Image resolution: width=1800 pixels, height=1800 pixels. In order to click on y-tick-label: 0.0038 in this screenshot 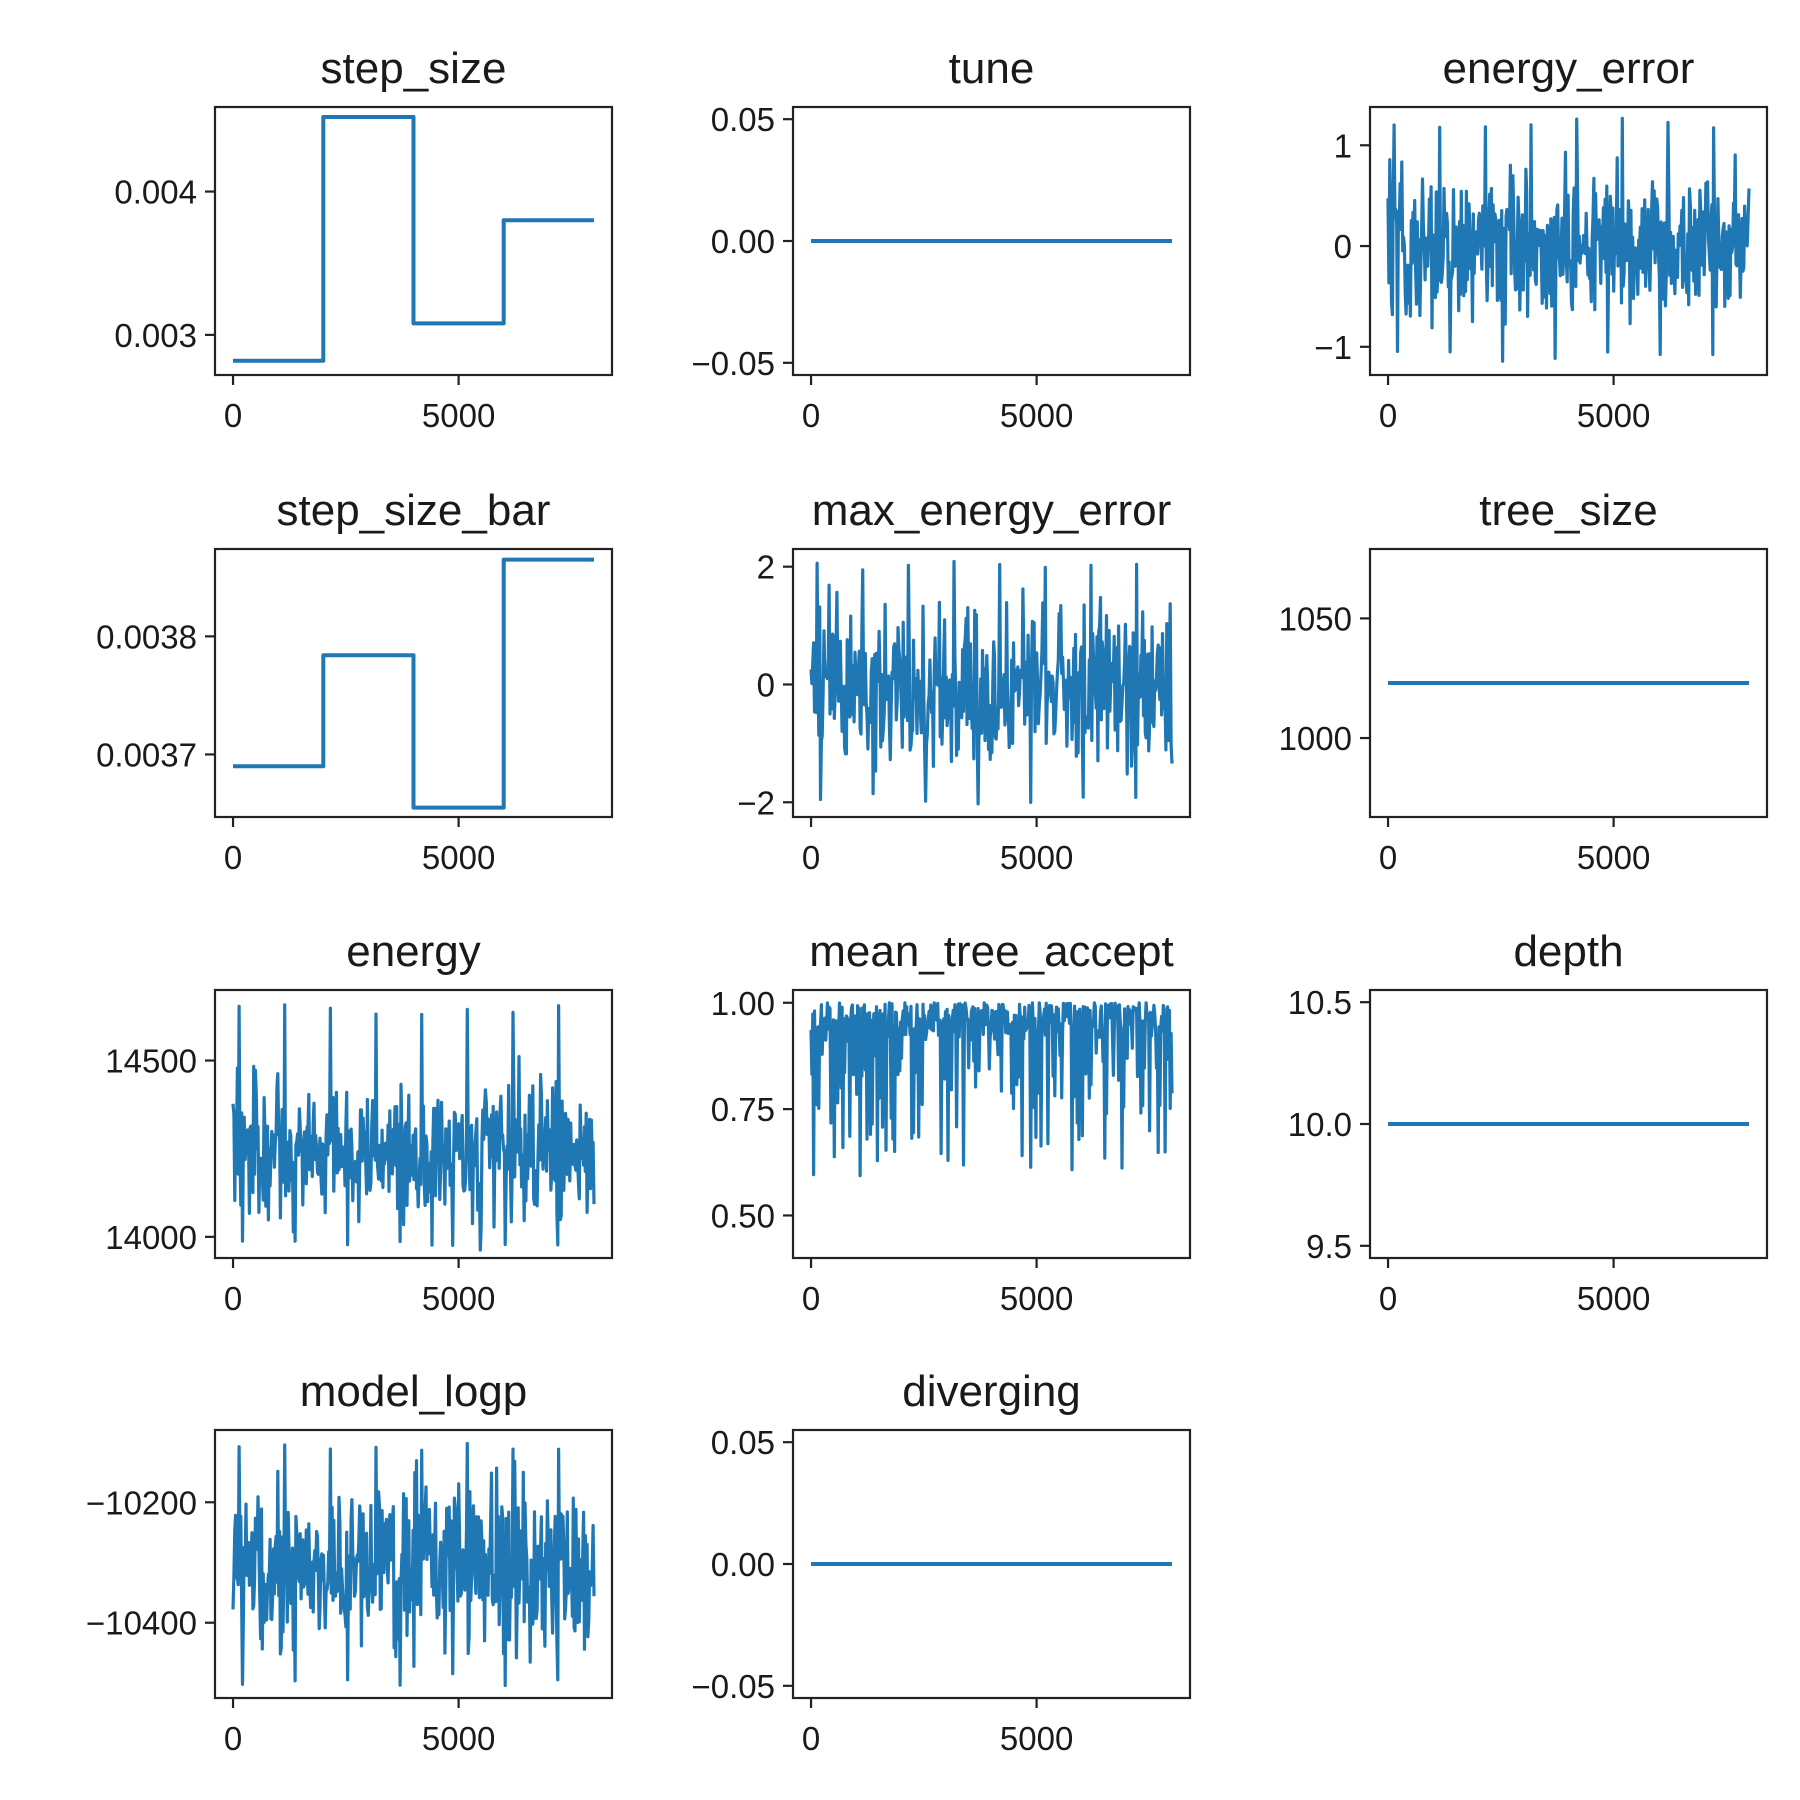, I will do `click(146, 636)`.